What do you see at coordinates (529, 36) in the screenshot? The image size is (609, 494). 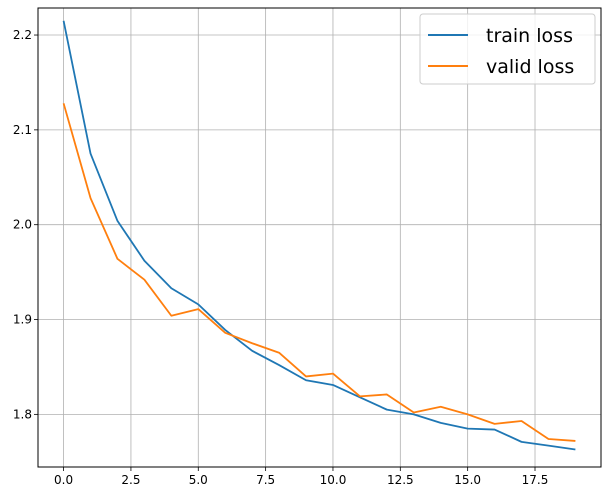 I see `legend-label-train: train loss` at bounding box center [529, 36].